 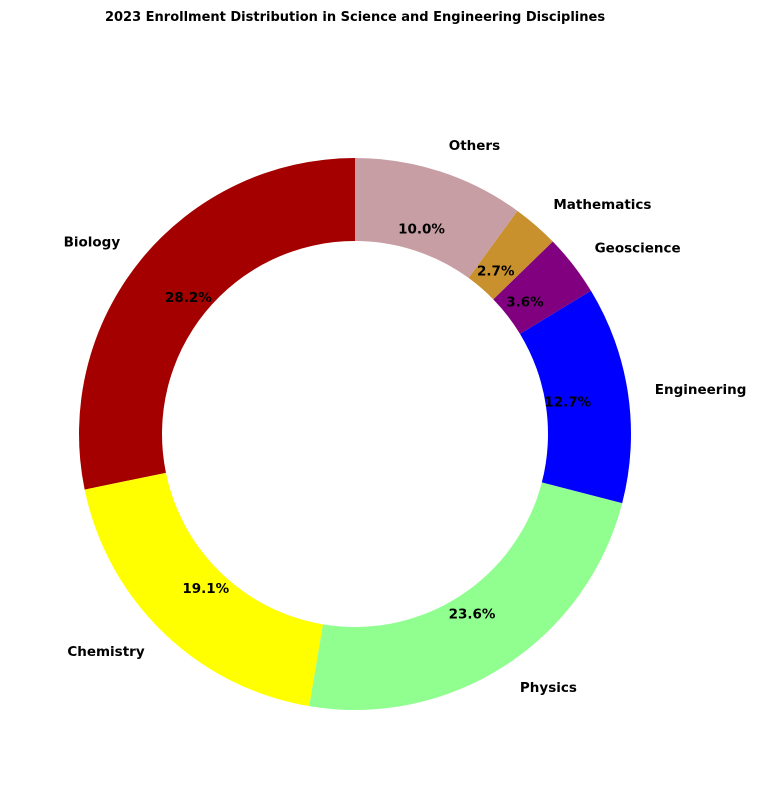 What do you see at coordinates (436, 218) in the screenshot?
I see `slice-others` at bounding box center [436, 218].